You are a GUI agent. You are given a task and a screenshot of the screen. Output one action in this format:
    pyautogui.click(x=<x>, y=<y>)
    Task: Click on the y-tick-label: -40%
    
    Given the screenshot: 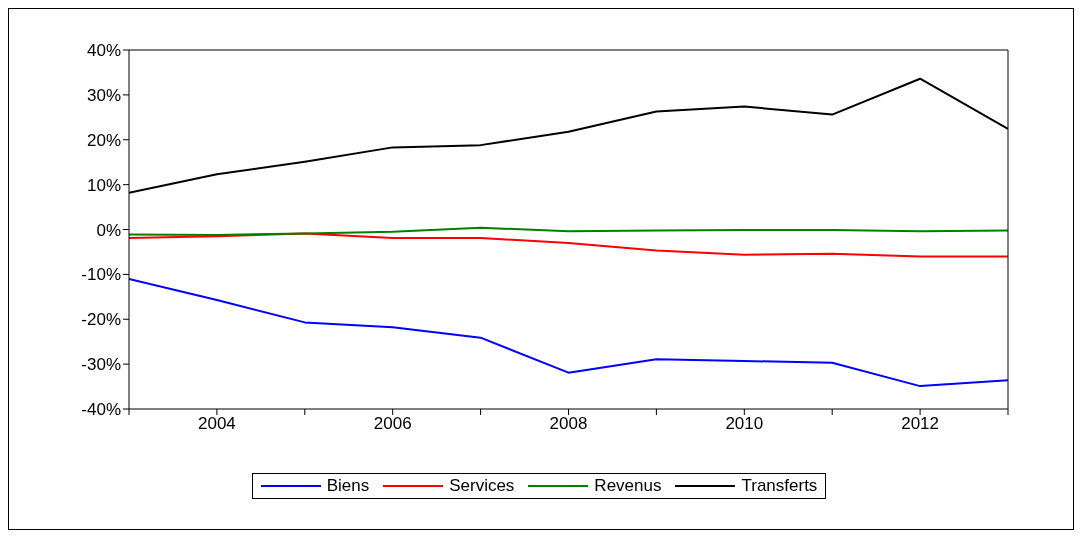 What is the action you would take?
    pyautogui.click(x=101, y=410)
    